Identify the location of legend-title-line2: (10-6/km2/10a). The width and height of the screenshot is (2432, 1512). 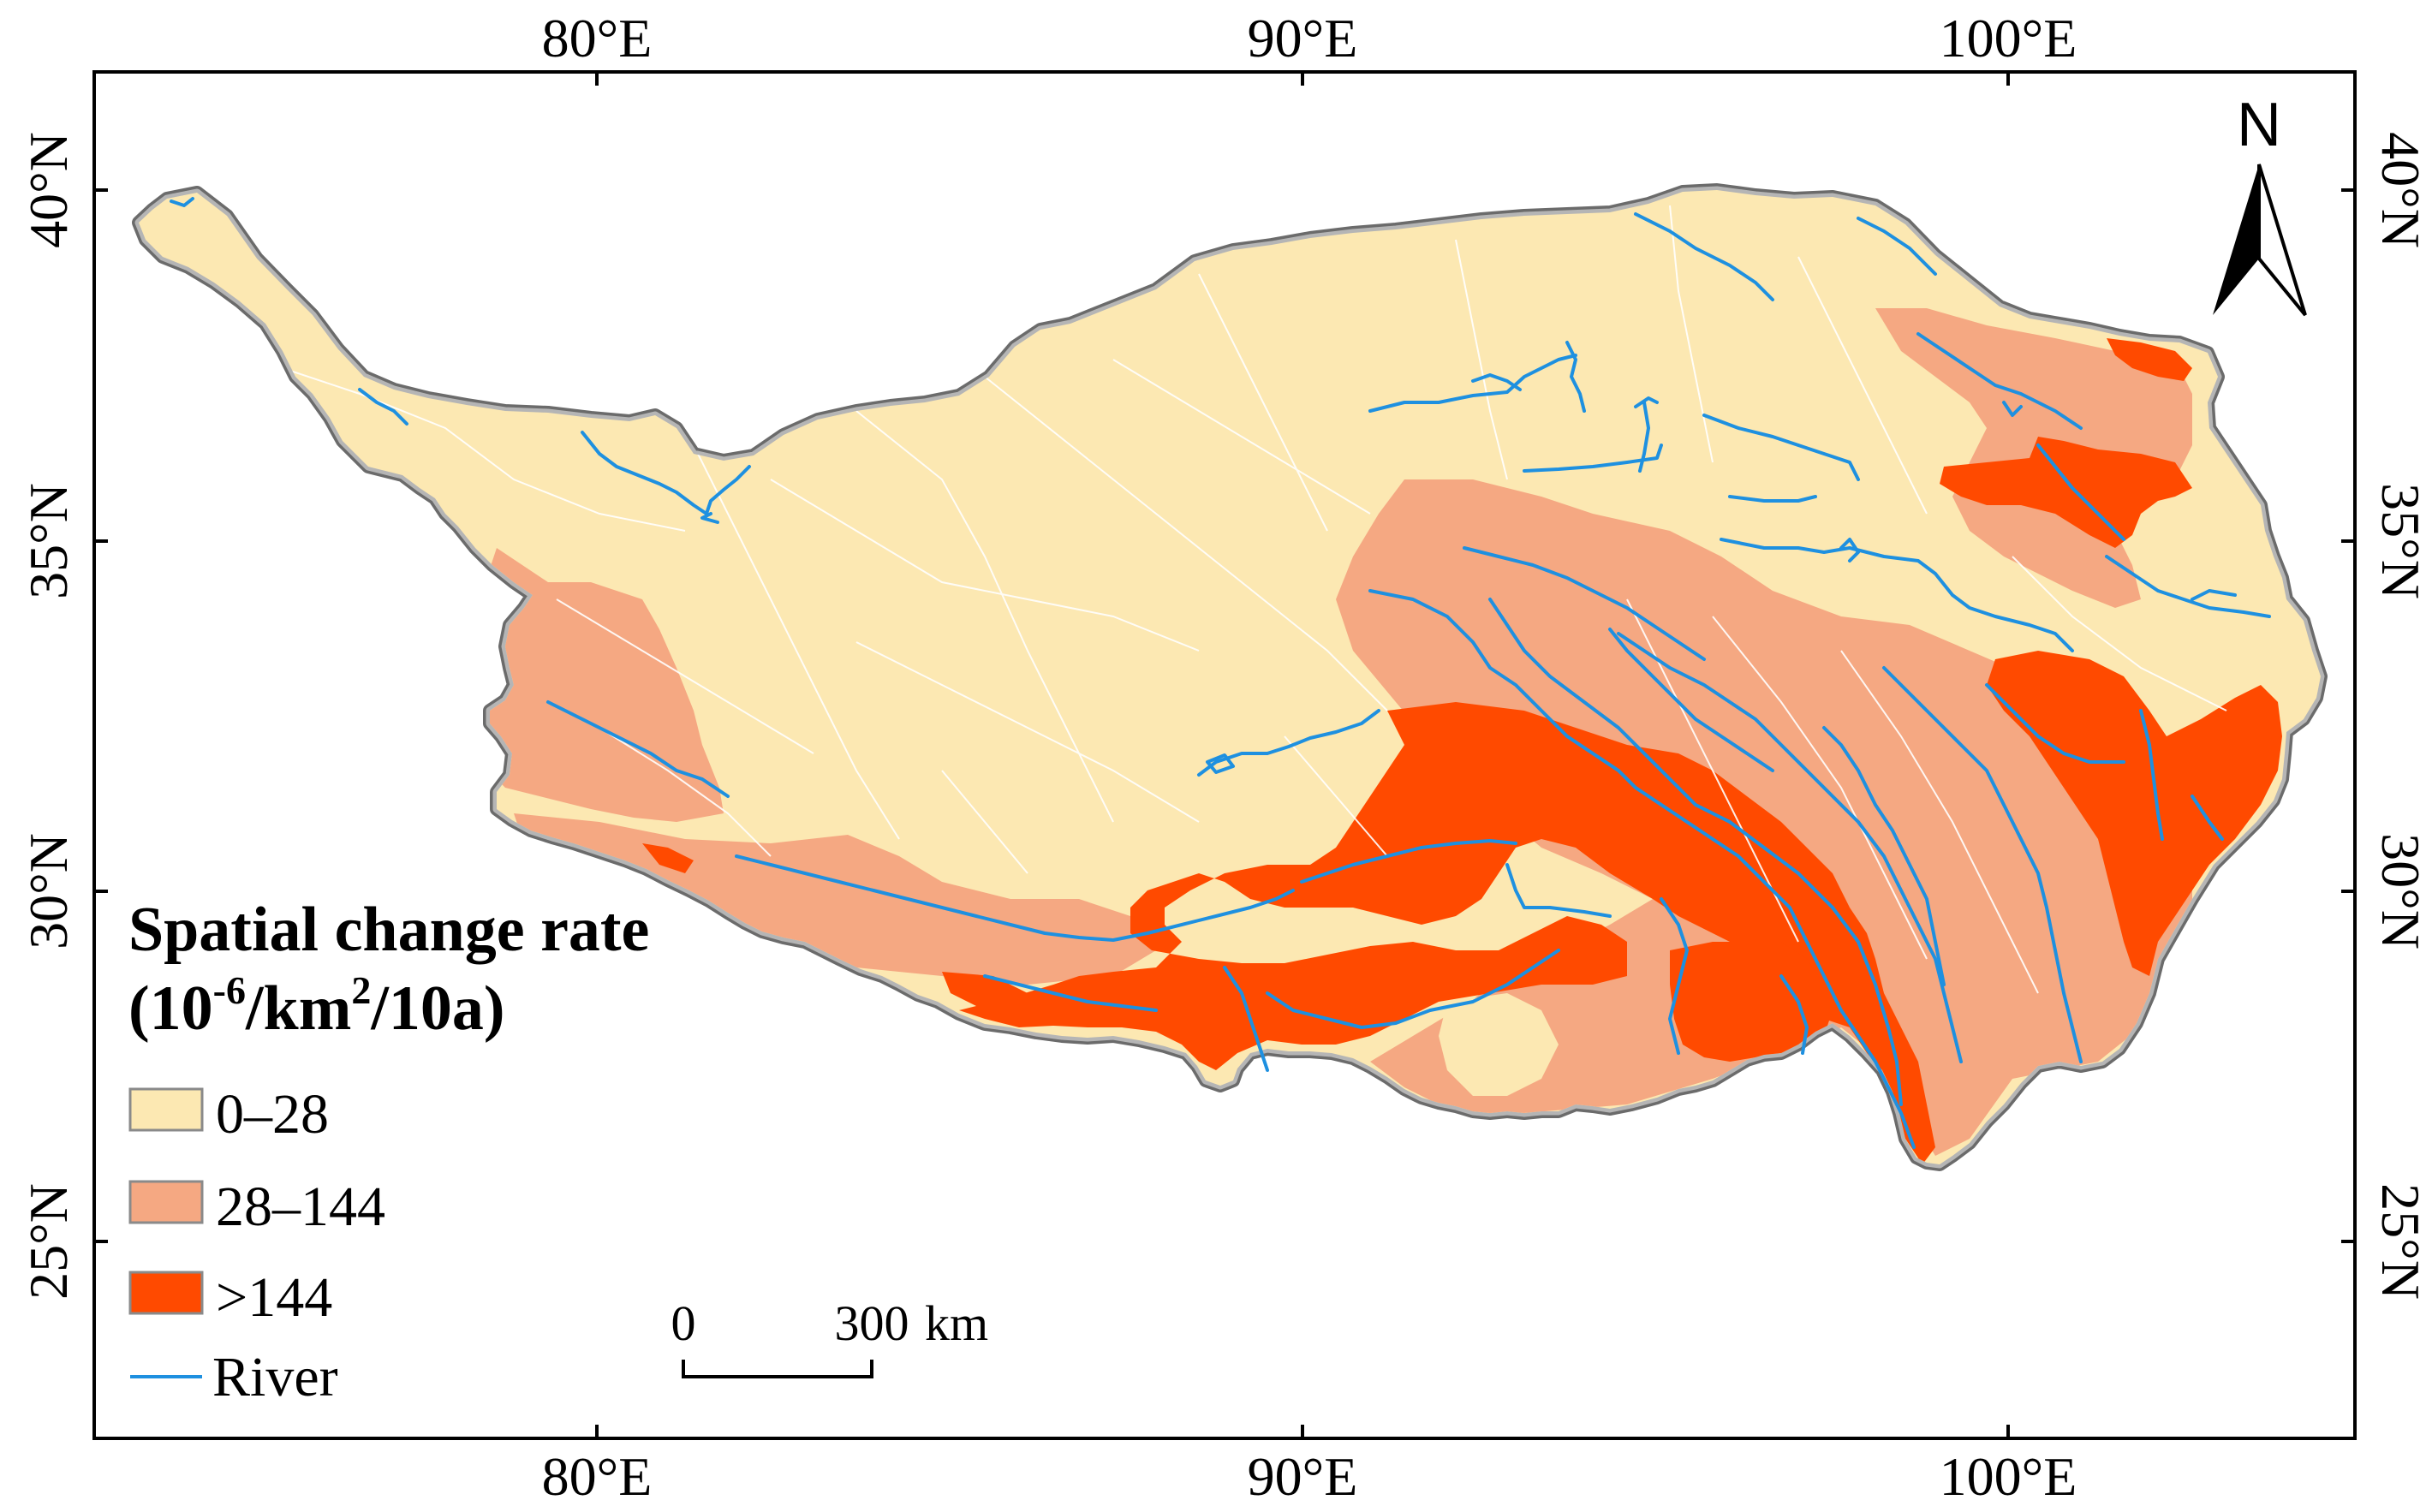
(316, 1006).